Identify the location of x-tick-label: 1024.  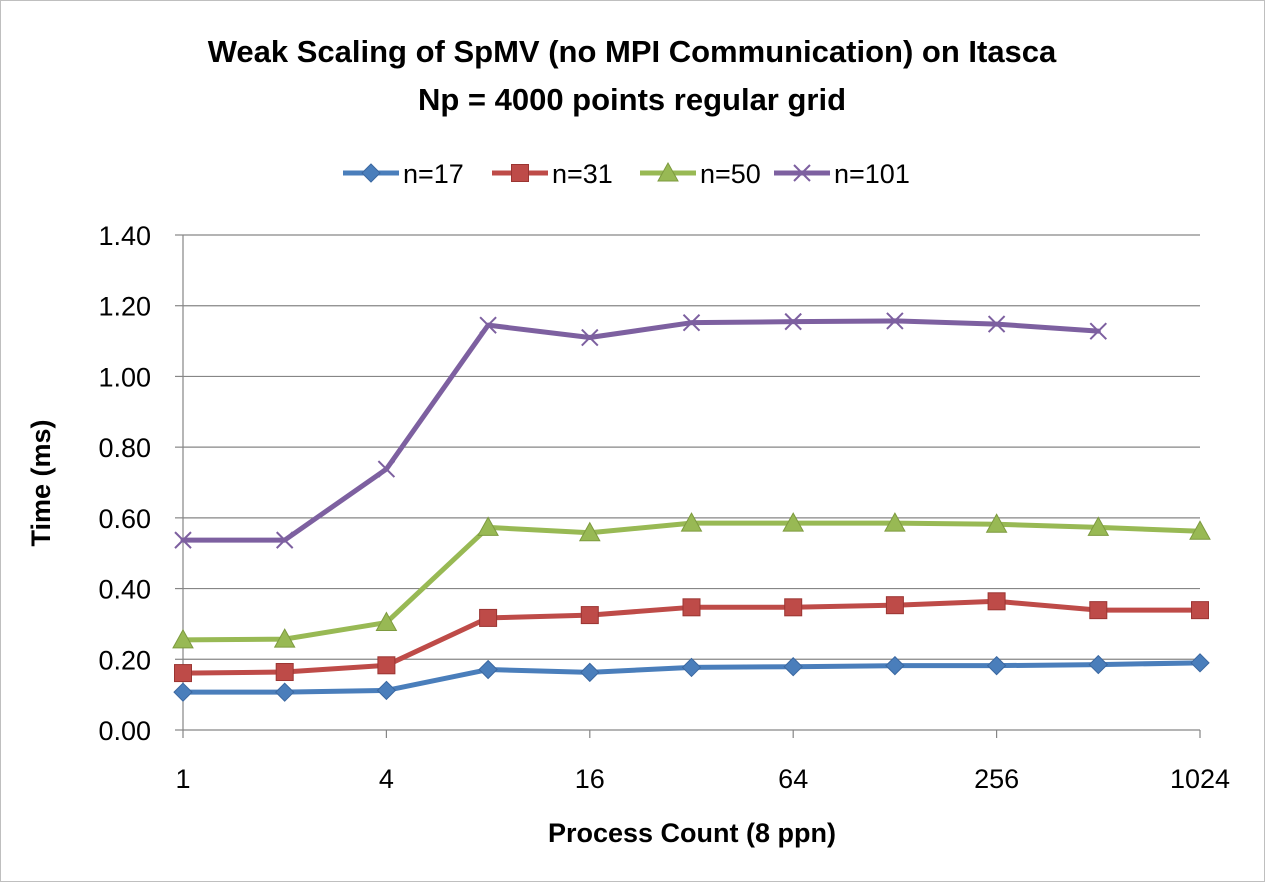
(1200, 779).